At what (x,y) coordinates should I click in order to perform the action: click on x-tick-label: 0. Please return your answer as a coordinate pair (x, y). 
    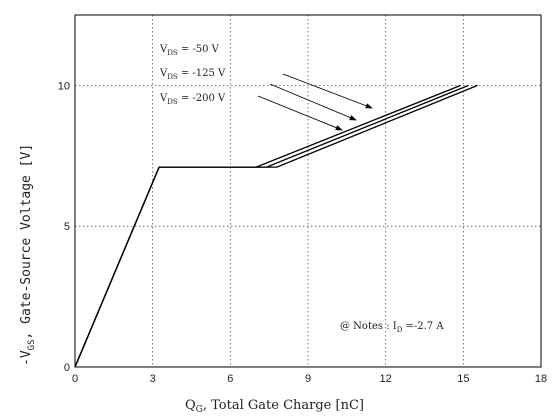
    Looking at the image, I should click on (75, 379).